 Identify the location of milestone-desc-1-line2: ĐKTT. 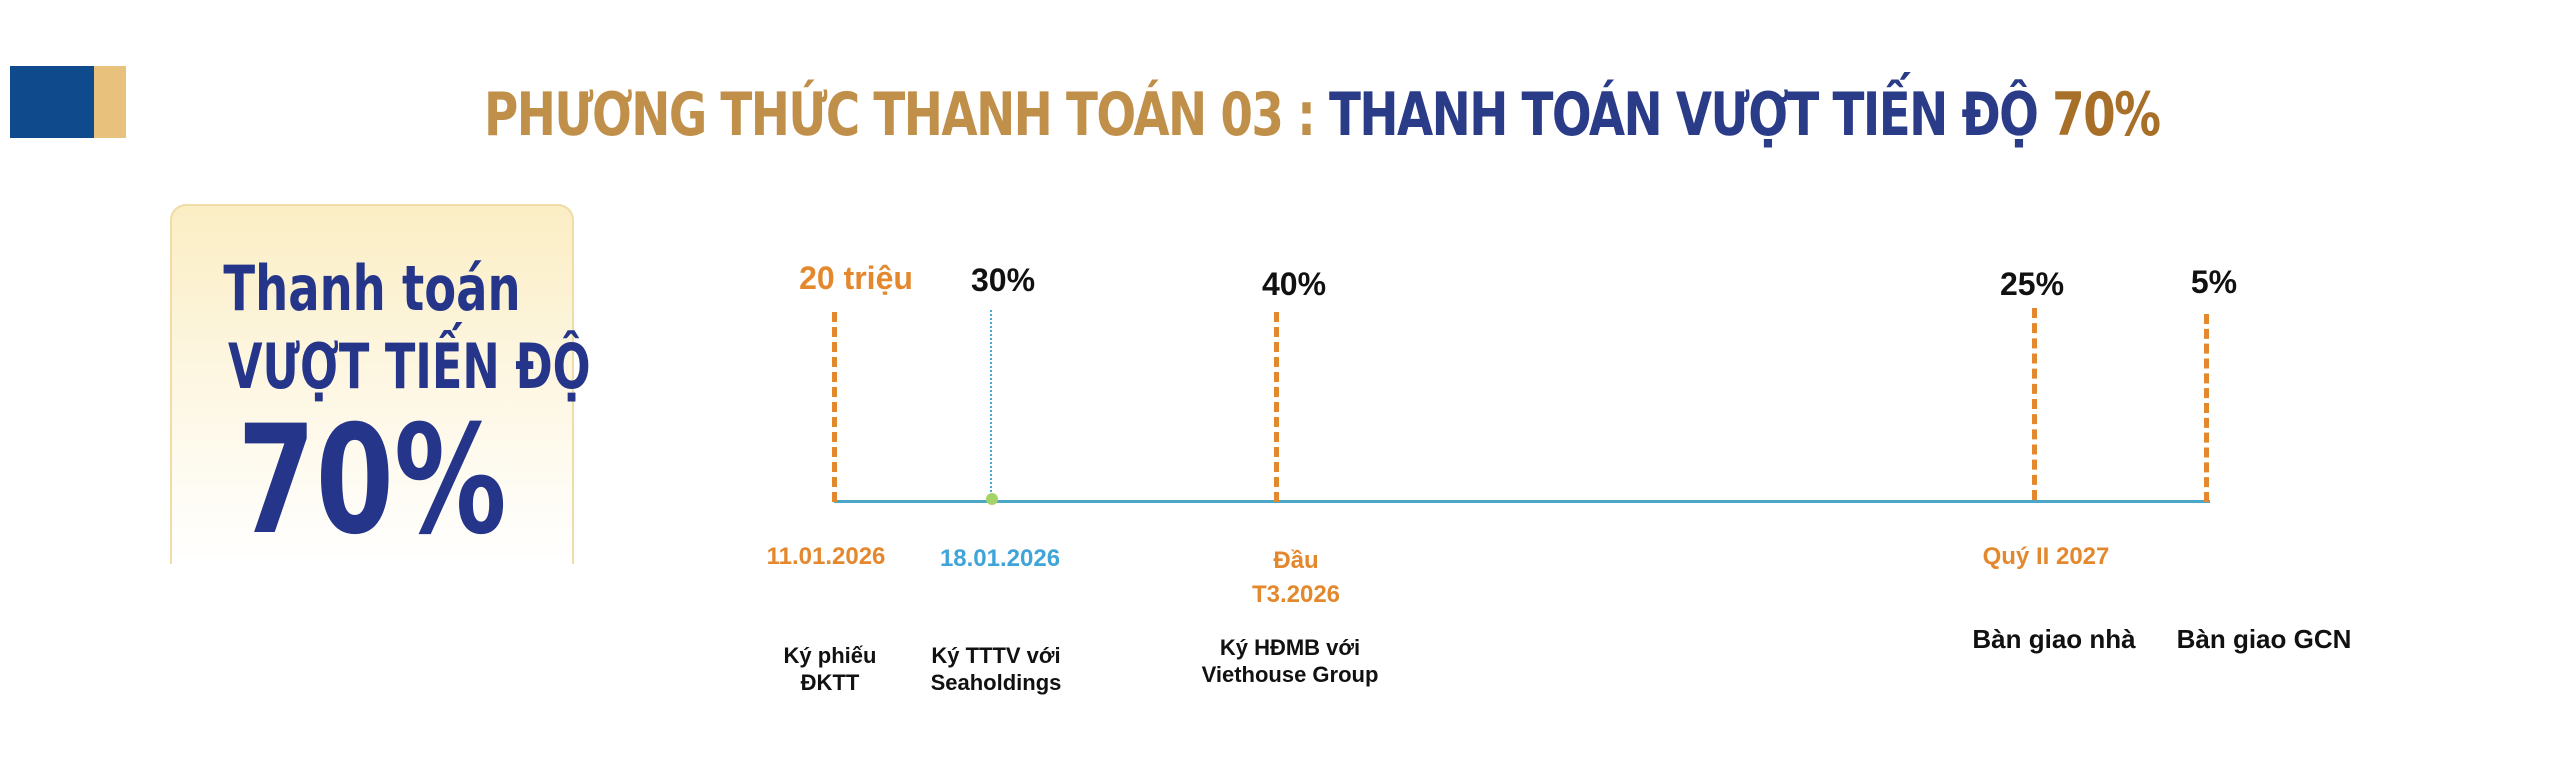
(830, 682).